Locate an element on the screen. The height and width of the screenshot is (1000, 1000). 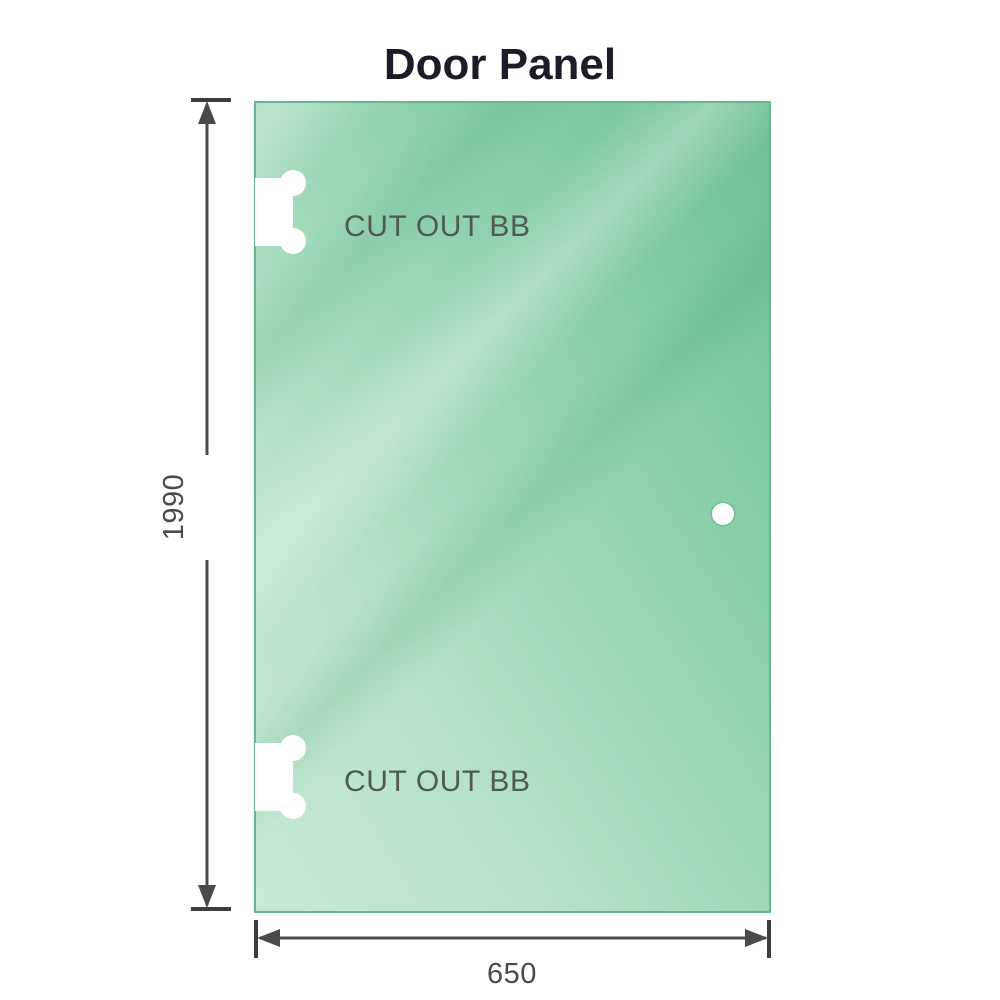
cut-out-bottom: CUT OUT BB is located at coordinates (393, 777).